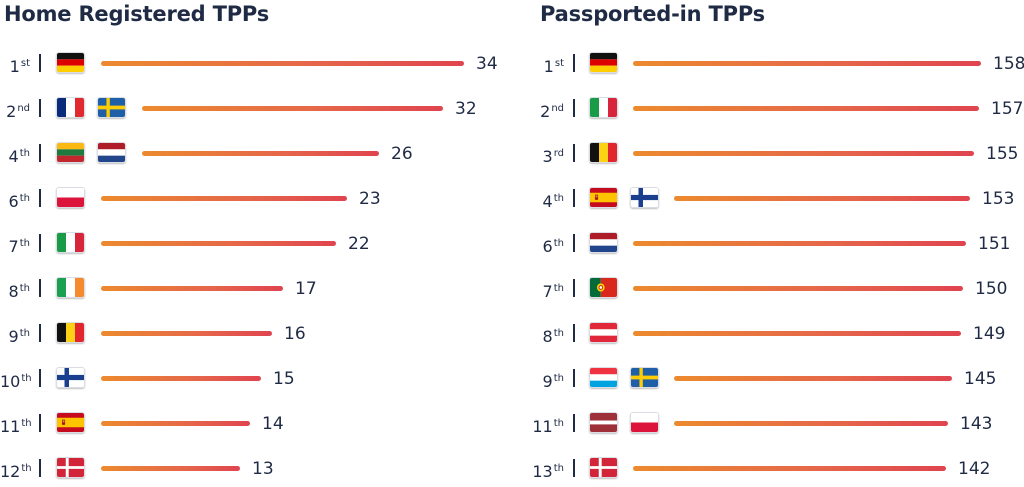  Describe the element at coordinates (603, 467) in the screenshot. I see `denmark-flag-icon` at that location.